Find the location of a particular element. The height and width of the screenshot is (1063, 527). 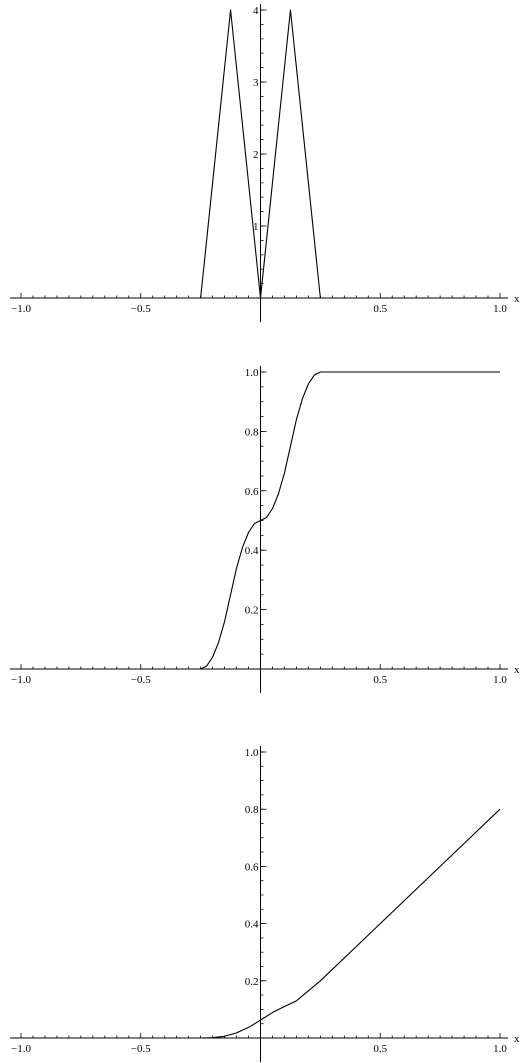

y-tick-label: 3 is located at coordinates (256, 83).